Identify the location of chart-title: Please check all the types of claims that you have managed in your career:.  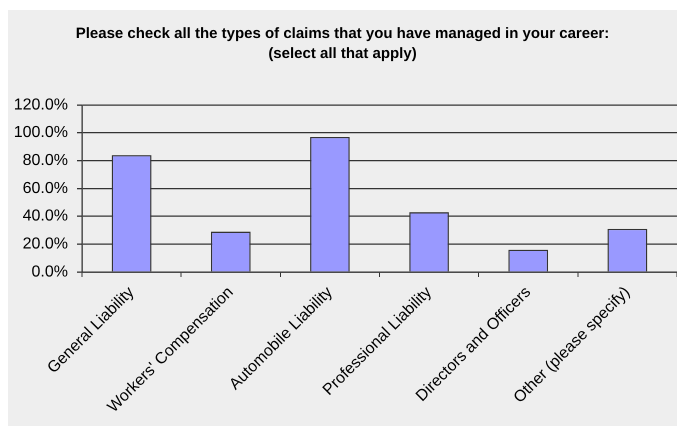
(343, 33).